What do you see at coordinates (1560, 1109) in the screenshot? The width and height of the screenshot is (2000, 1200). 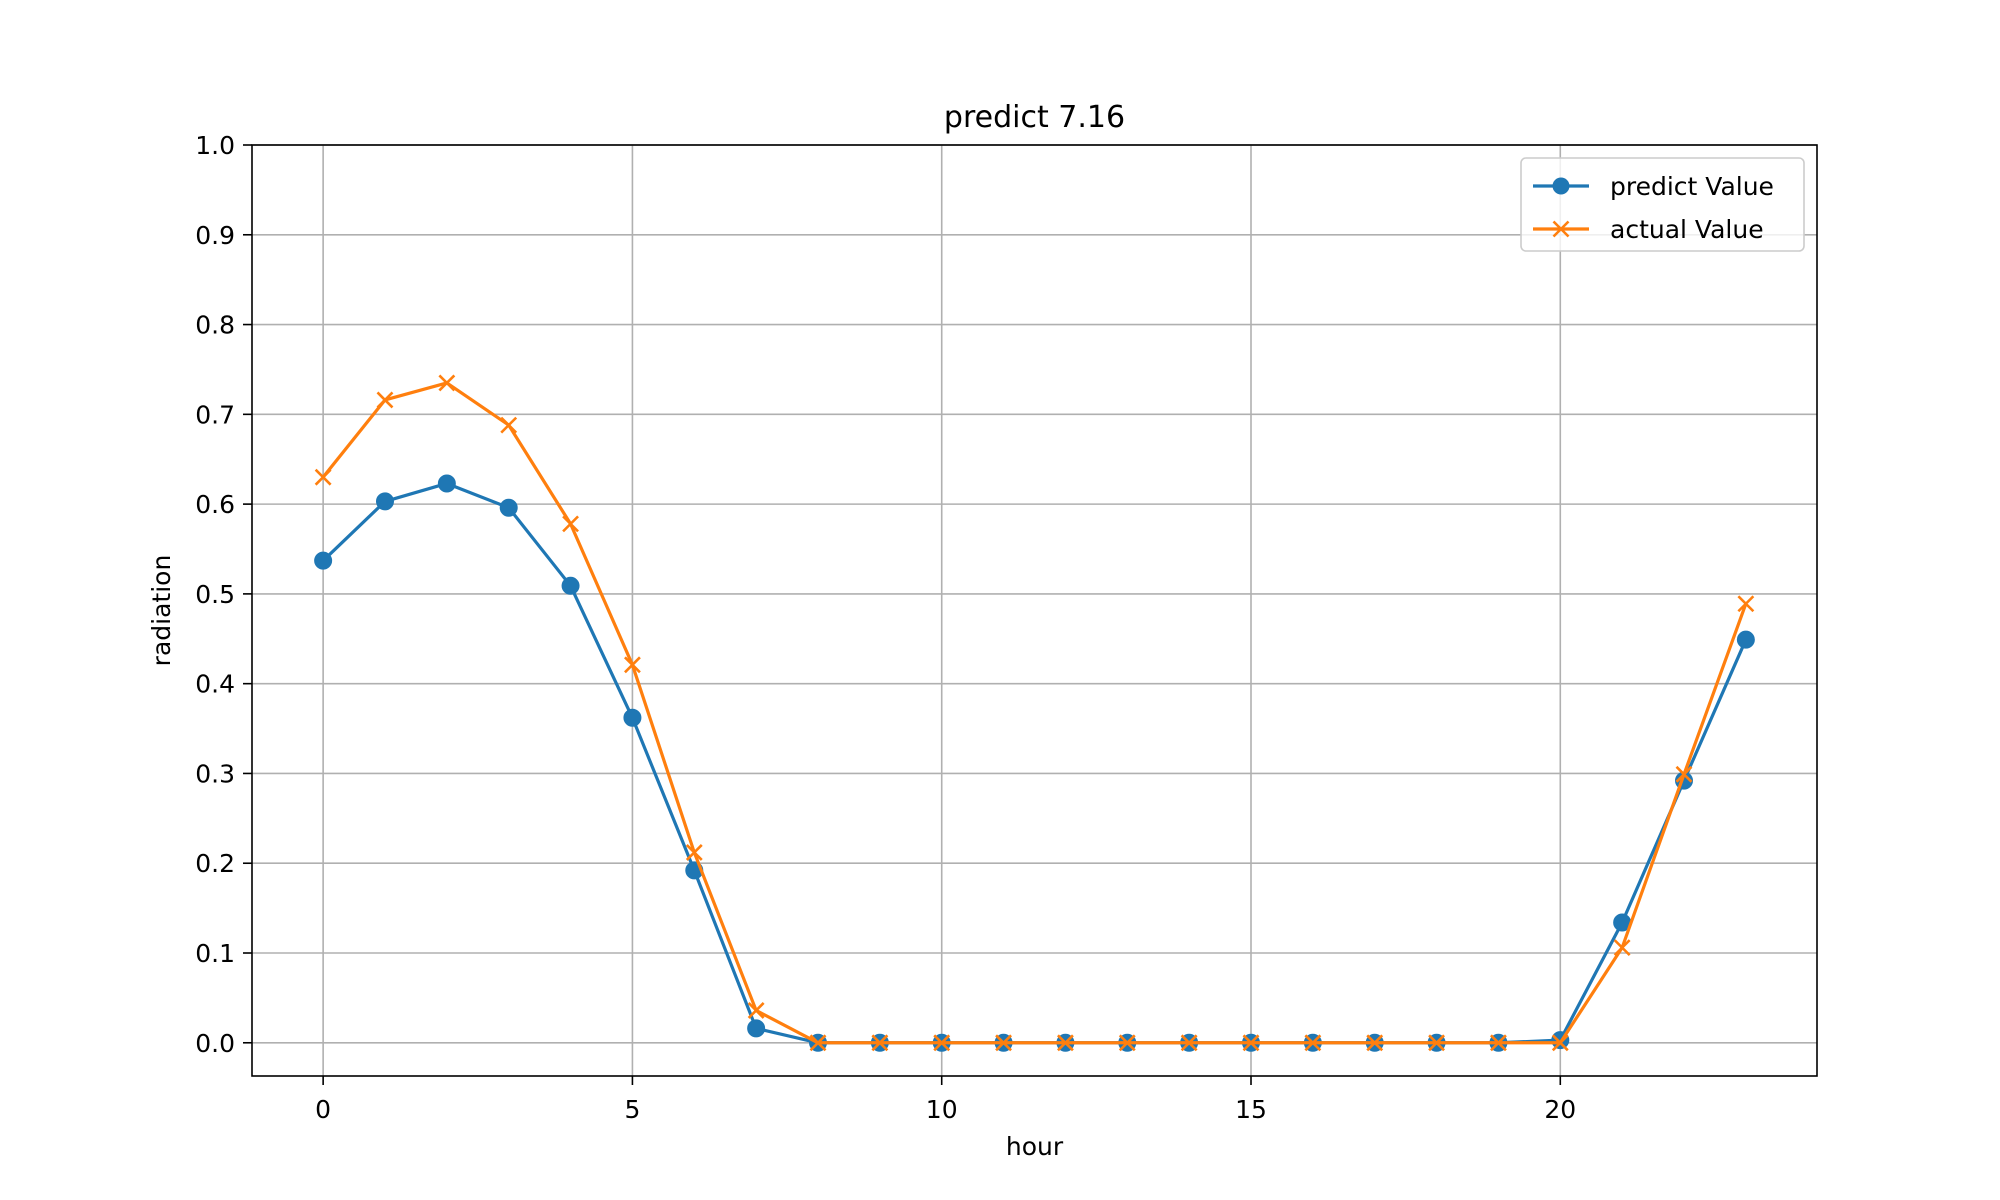 I see `x-tick-label: 20` at bounding box center [1560, 1109].